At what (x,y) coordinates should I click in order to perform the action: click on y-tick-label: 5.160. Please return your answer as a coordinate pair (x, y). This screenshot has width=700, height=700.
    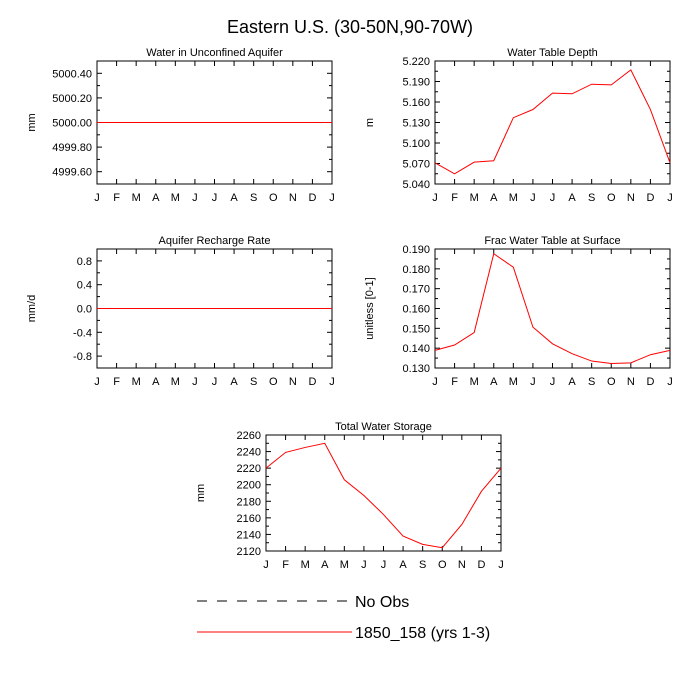
    Looking at the image, I should click on (416, 103).